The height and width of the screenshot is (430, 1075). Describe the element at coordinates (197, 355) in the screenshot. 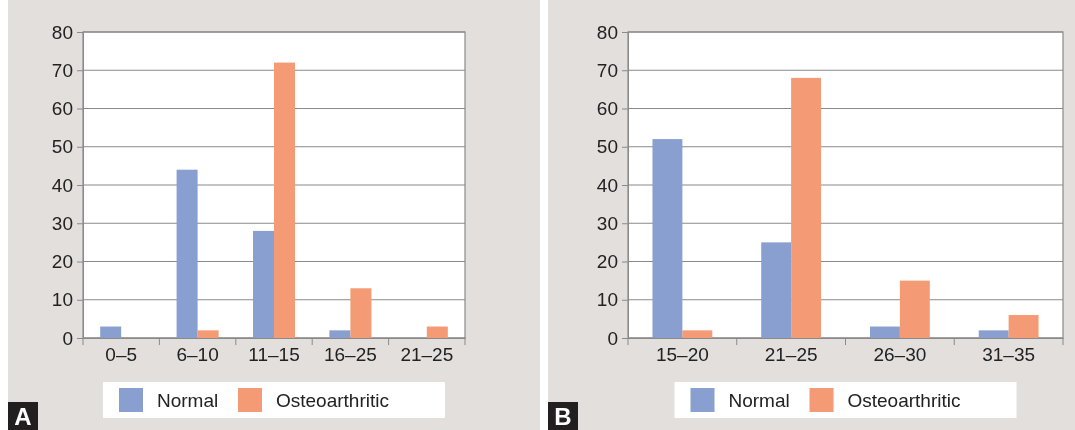

I see `x-tick-label: 6–10` at that location.